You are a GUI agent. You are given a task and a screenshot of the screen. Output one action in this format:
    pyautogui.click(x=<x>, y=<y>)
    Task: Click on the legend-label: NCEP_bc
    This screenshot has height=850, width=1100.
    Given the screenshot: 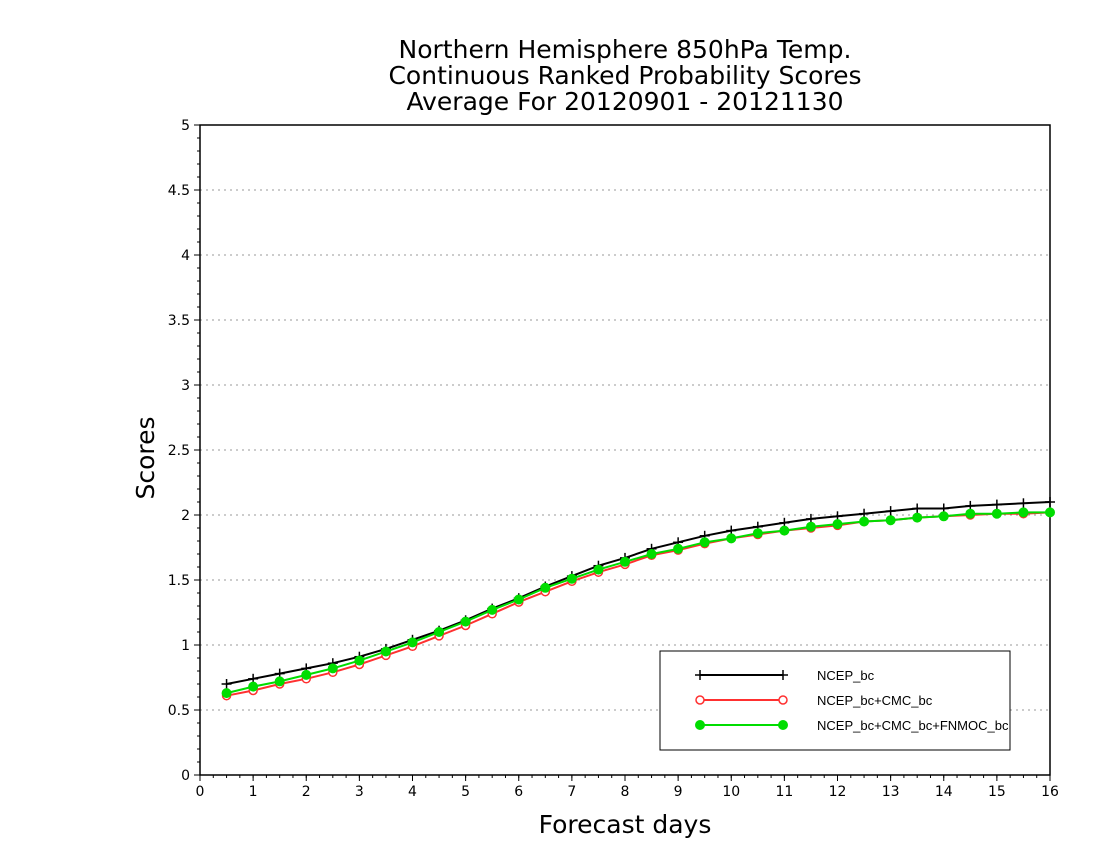 What is the action you would take?
    pyautogui.click(x=846, y=675)
    